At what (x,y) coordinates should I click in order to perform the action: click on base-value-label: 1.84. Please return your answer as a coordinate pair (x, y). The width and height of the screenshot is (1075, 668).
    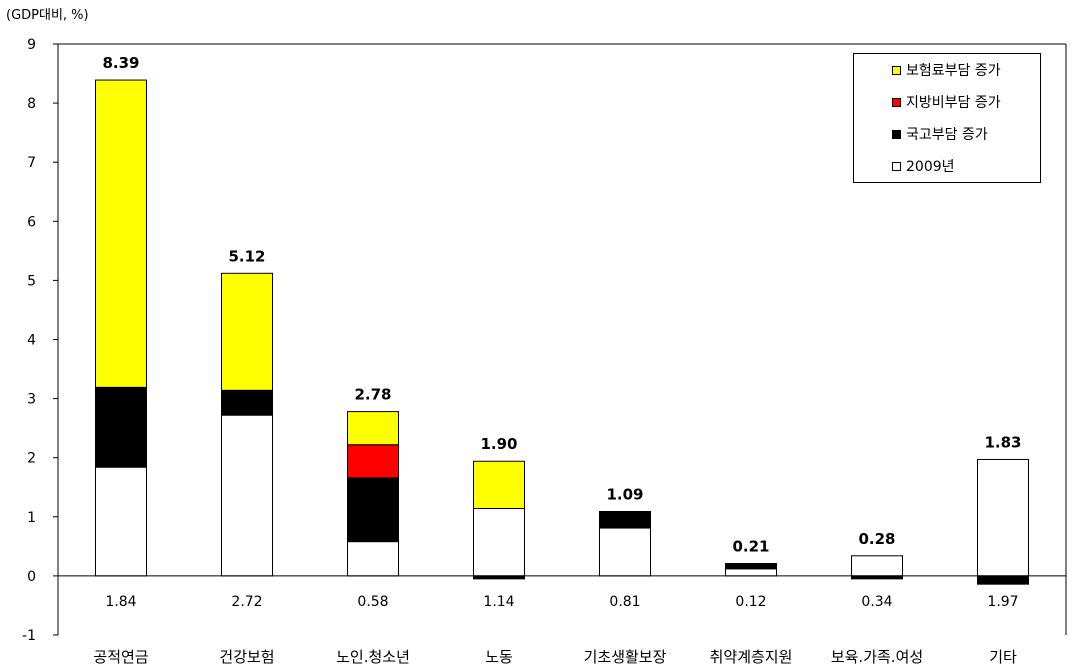
    Looking at the image, I should click on (120, 602).